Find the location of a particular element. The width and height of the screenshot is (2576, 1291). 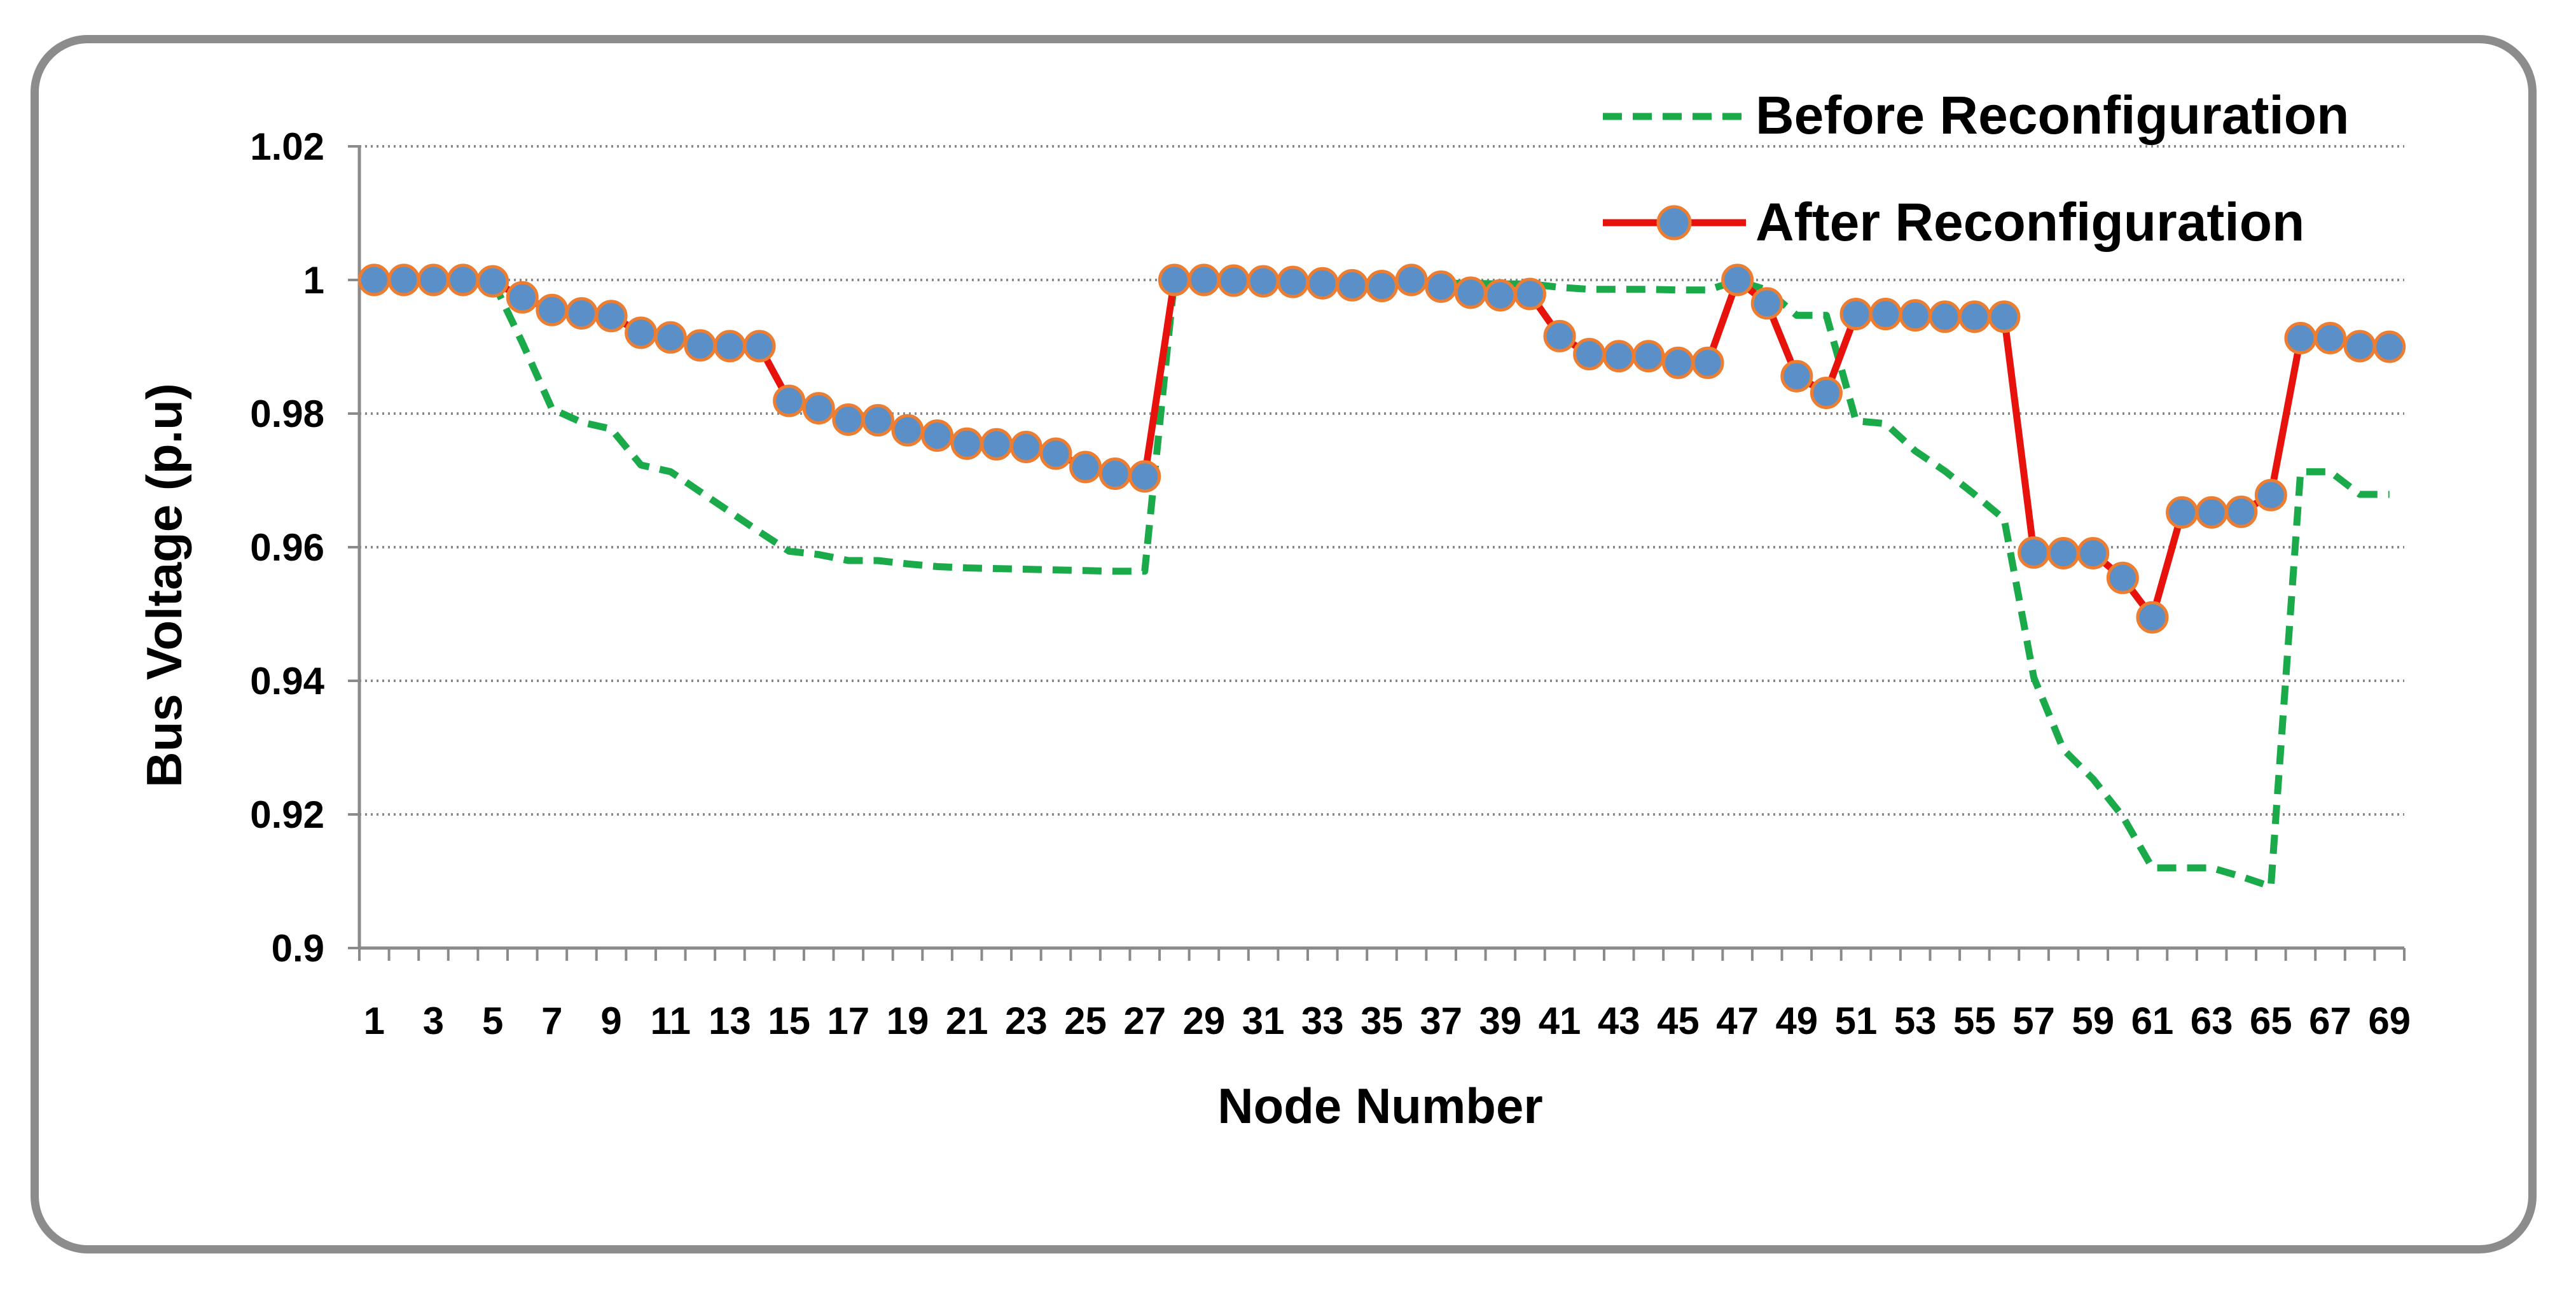

x-tick-label: 43 is located at coordinates (1619, 1021).